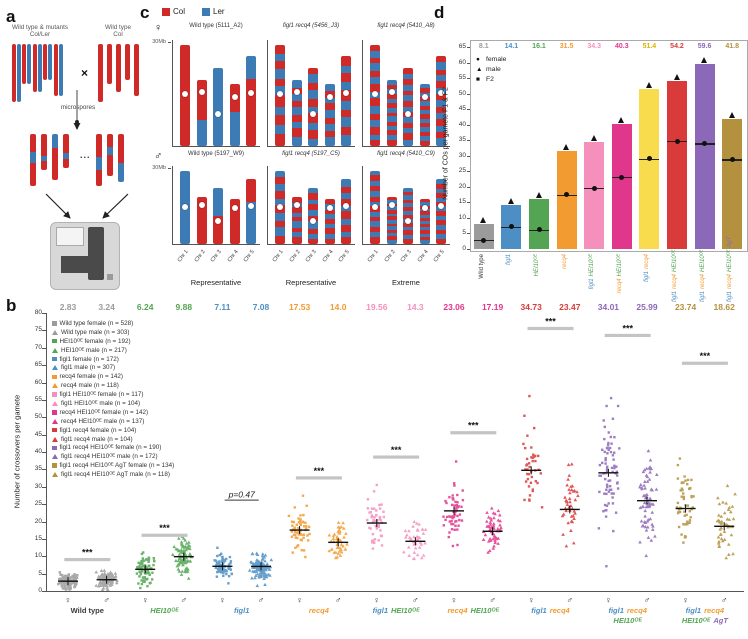  I want to click on legend-item: figl1 recq4 HEI10ᴼᴱ female (n = 190), so click(113, 447).